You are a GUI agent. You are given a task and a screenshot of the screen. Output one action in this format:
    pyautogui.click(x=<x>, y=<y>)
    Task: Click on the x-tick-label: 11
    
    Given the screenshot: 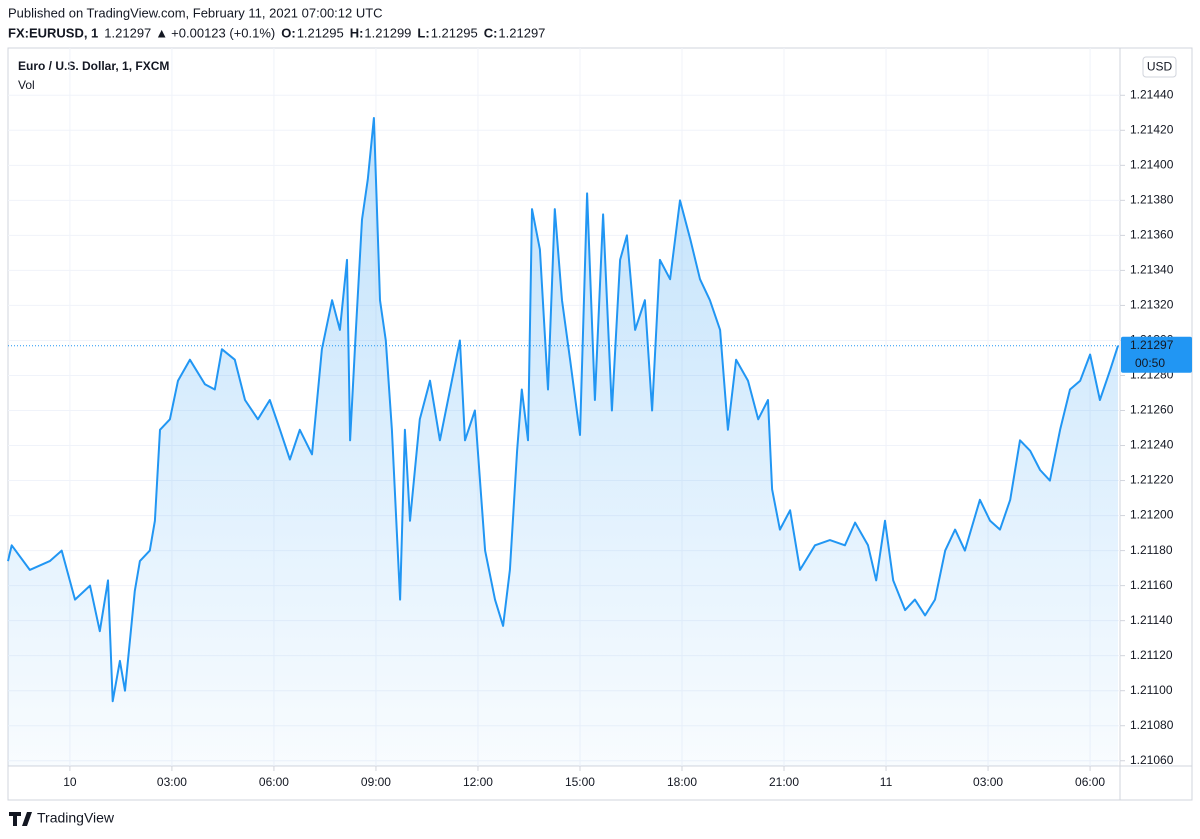 What is the action you would take?
    pyautogui.click(x=886, y=782)
    